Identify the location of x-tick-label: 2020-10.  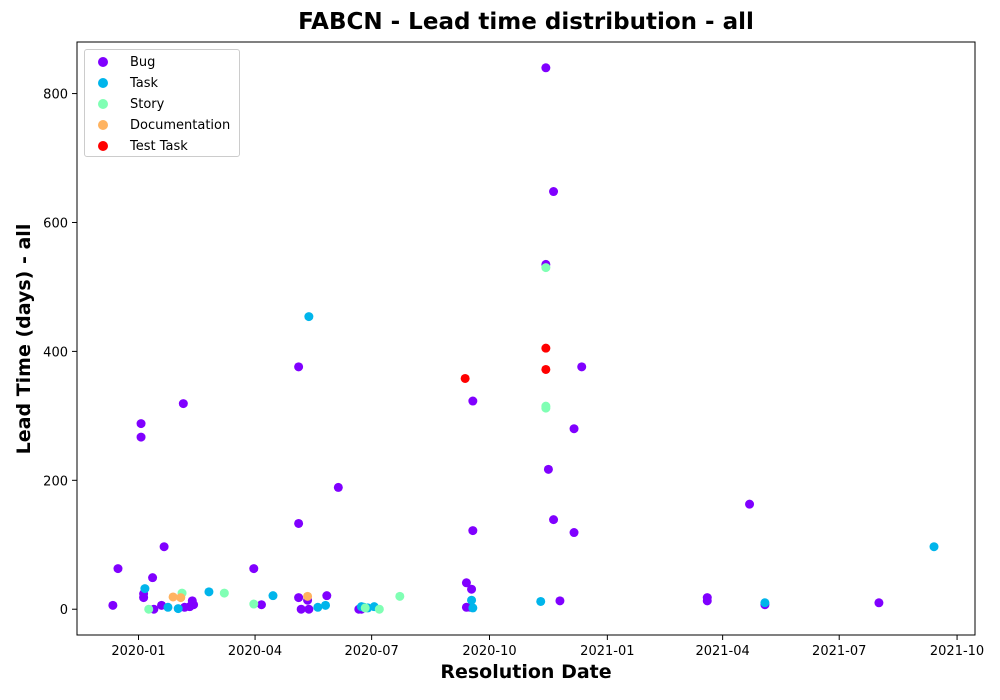
(489, 651).